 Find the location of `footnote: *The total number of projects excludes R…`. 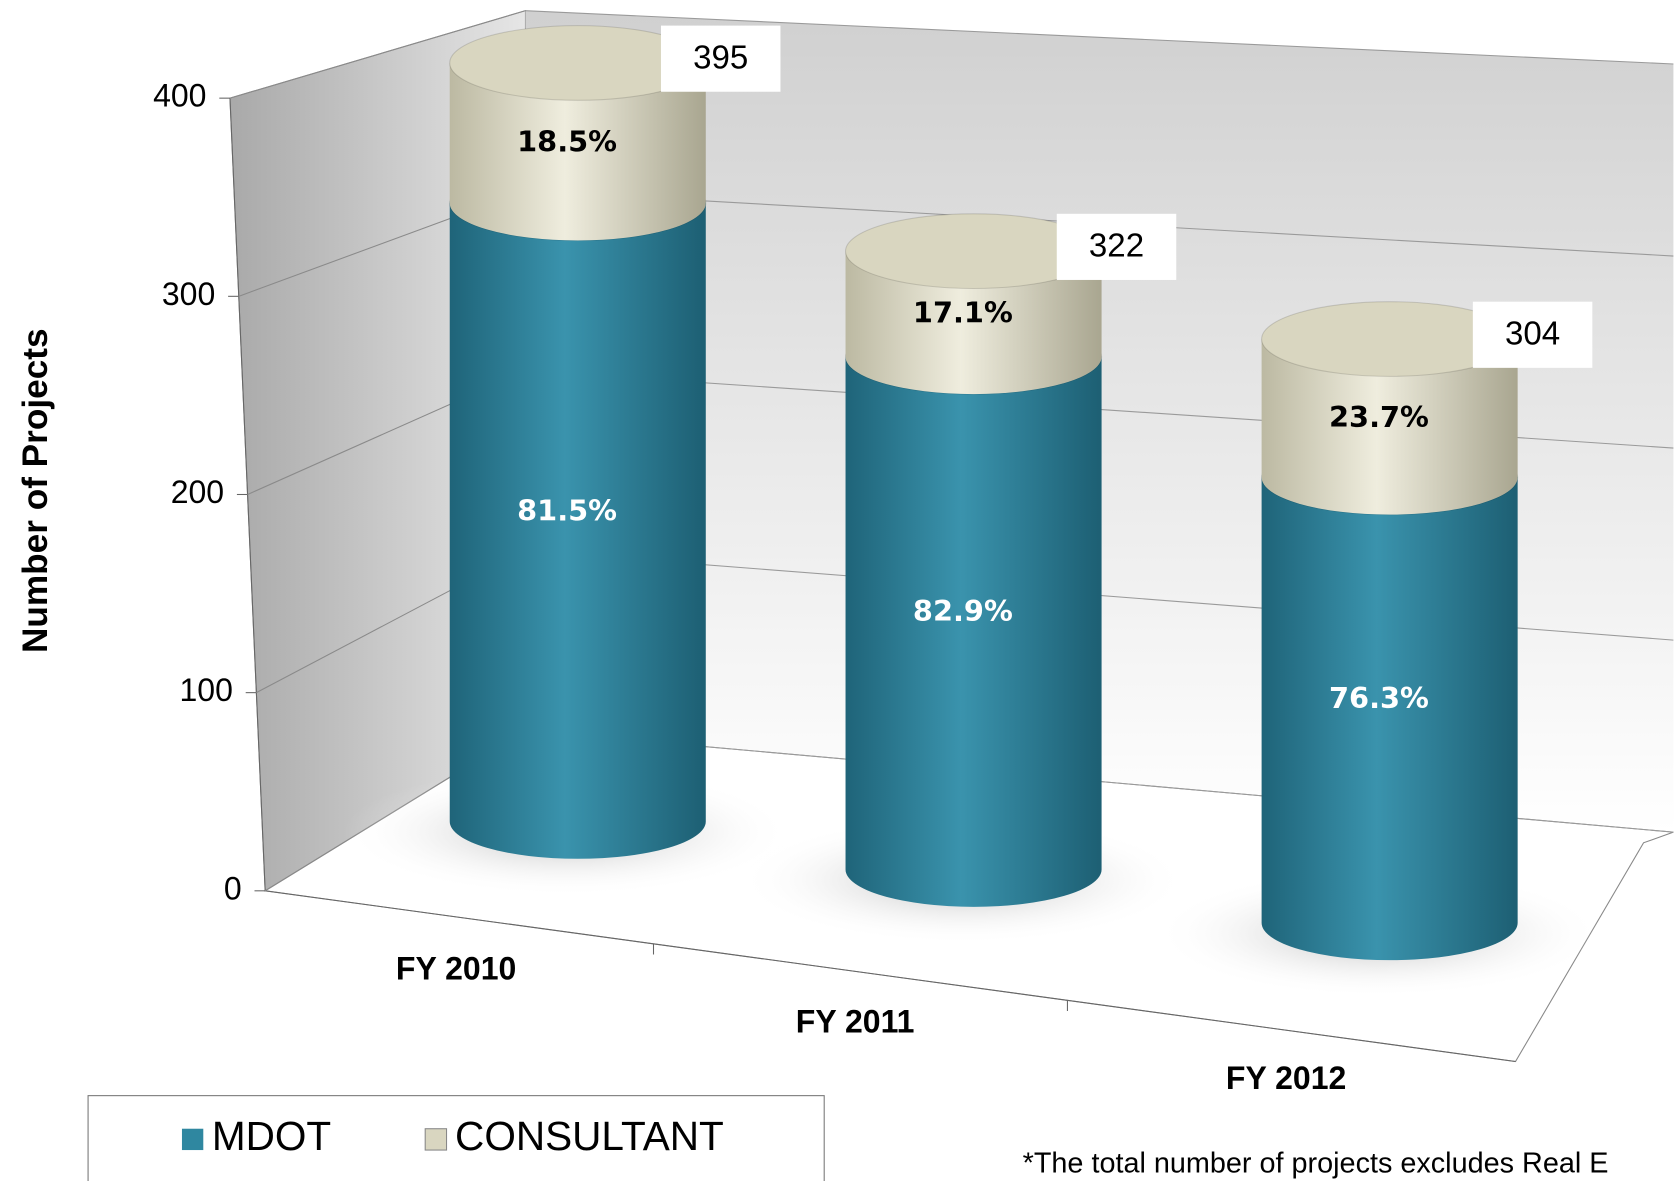

footnote: *The total number of projects excludes R… is located at coordinates (1316, 1164).